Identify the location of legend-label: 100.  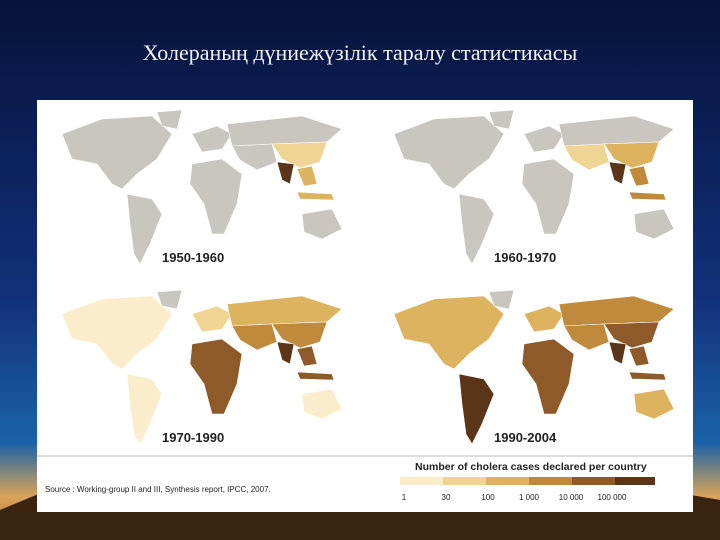
(488, 497).